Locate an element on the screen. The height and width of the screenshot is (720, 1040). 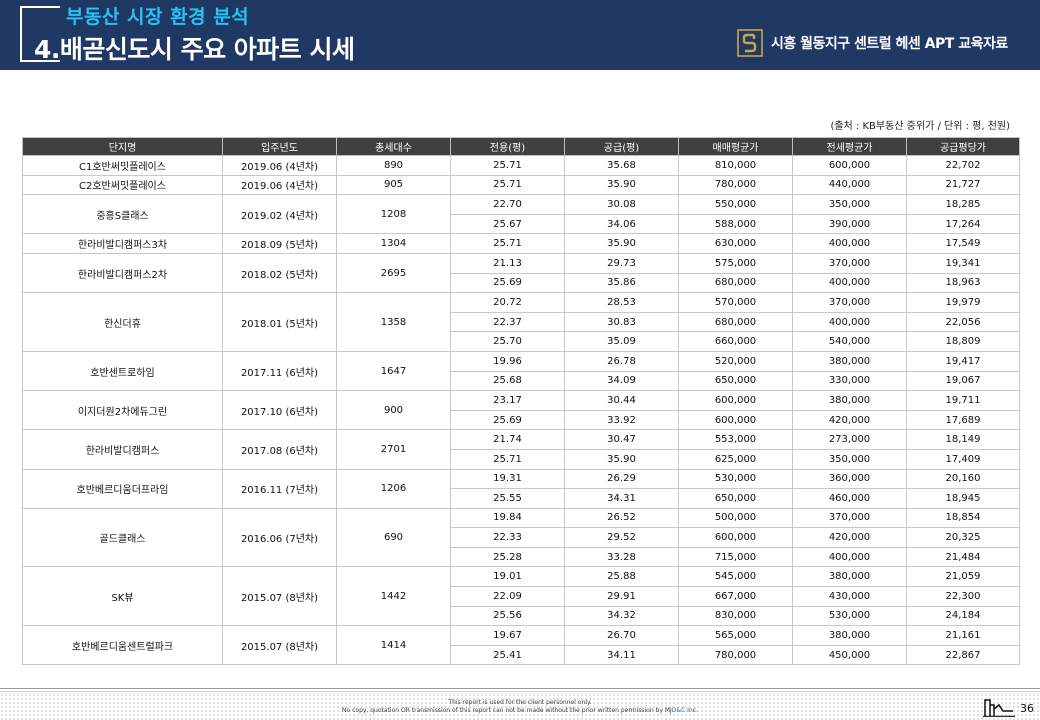
supply-cell: 26.70 is located at coordinates (621, 635).